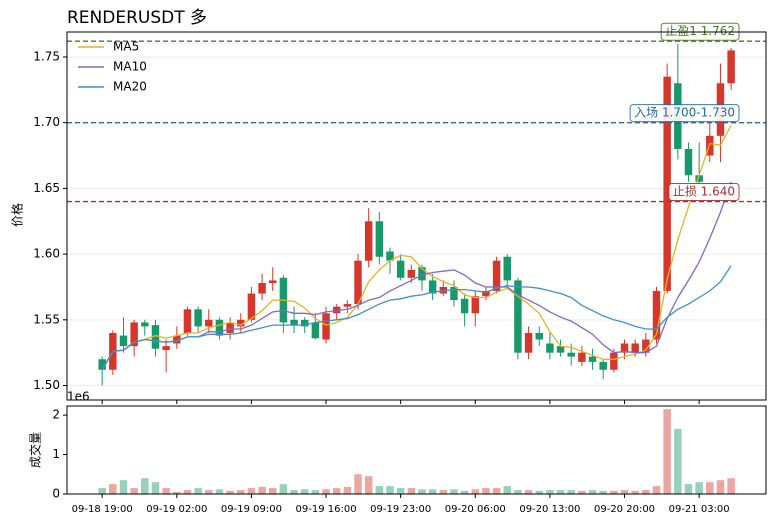 The height and width of the screenshot is (526, 774). I want to click on y-tick-label: 1.55, so click(46, 319).